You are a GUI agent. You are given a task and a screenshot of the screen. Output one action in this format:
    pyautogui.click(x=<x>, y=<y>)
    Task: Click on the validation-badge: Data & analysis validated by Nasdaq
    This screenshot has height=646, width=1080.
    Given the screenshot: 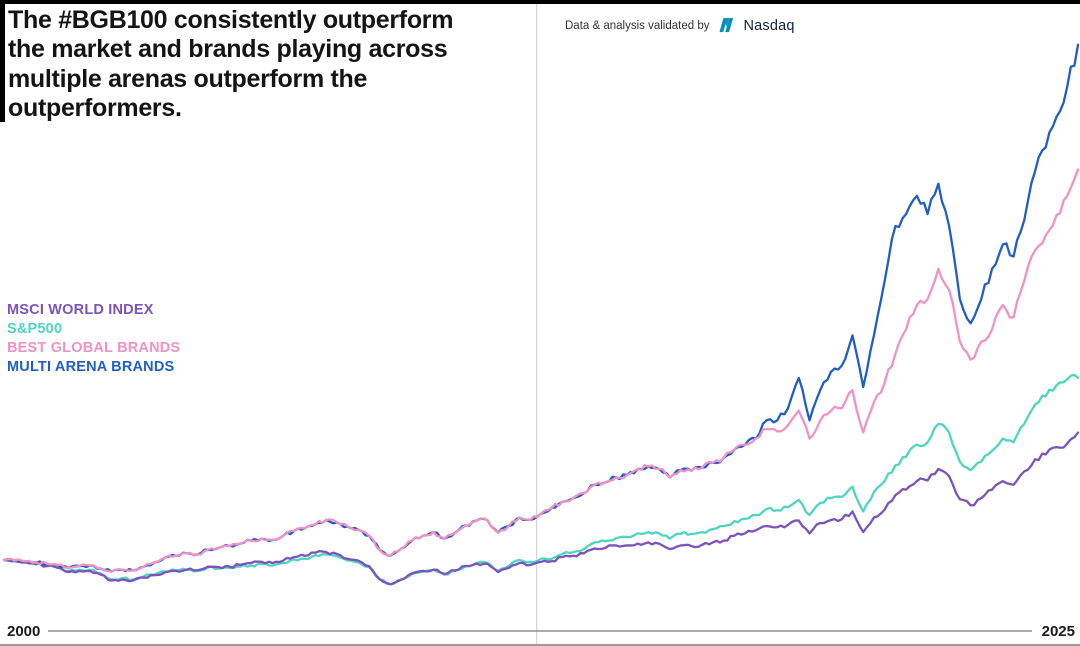 What is the action you would take?
    pyautogui.click(x=680, y=25)
    